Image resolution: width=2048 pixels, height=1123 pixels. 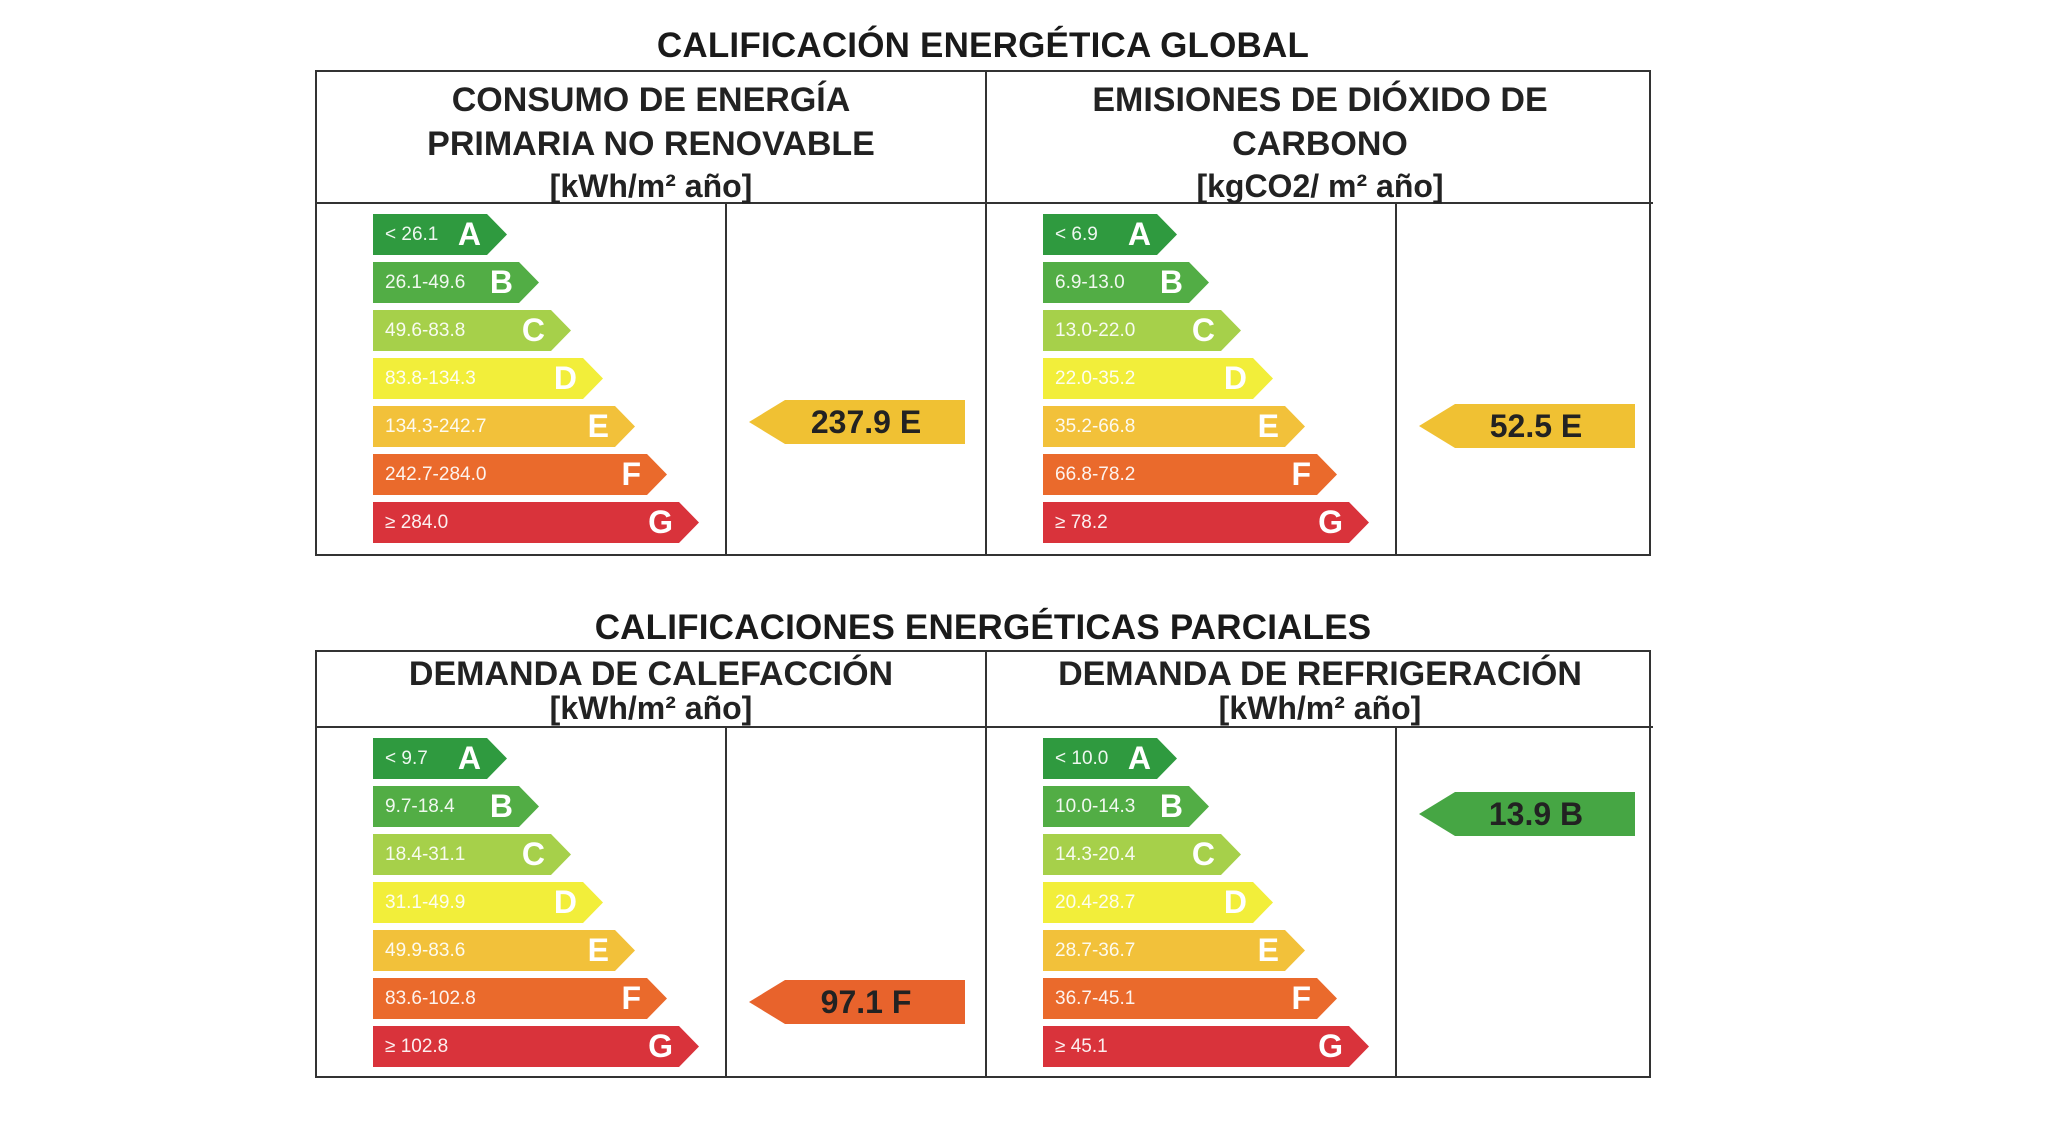 I want to click on rating-range: 66.8-78.2, so click(x=1095, y=474).